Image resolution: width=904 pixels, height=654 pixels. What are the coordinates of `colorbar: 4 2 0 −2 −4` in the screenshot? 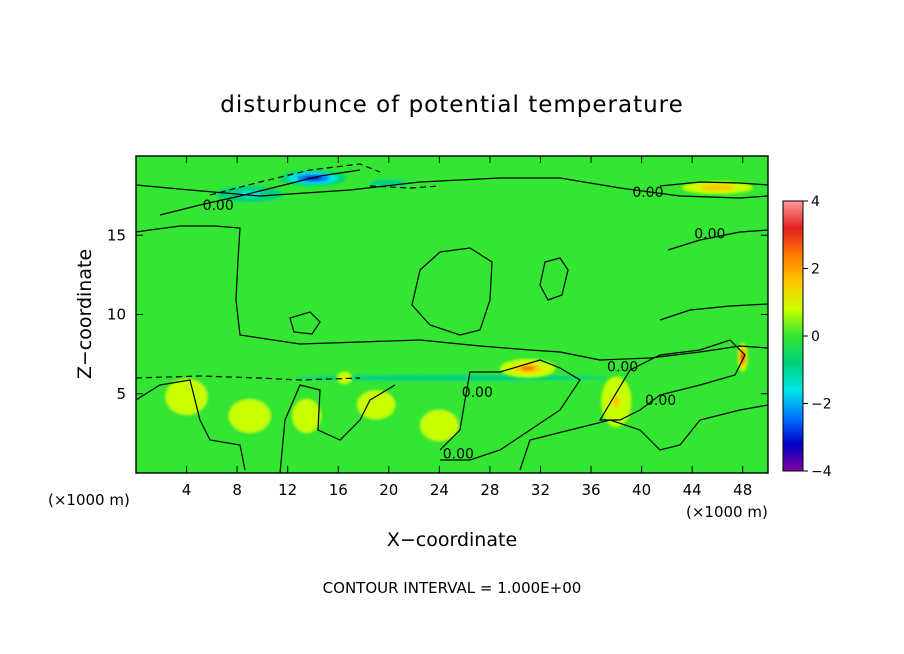 It's located at (807, 337).